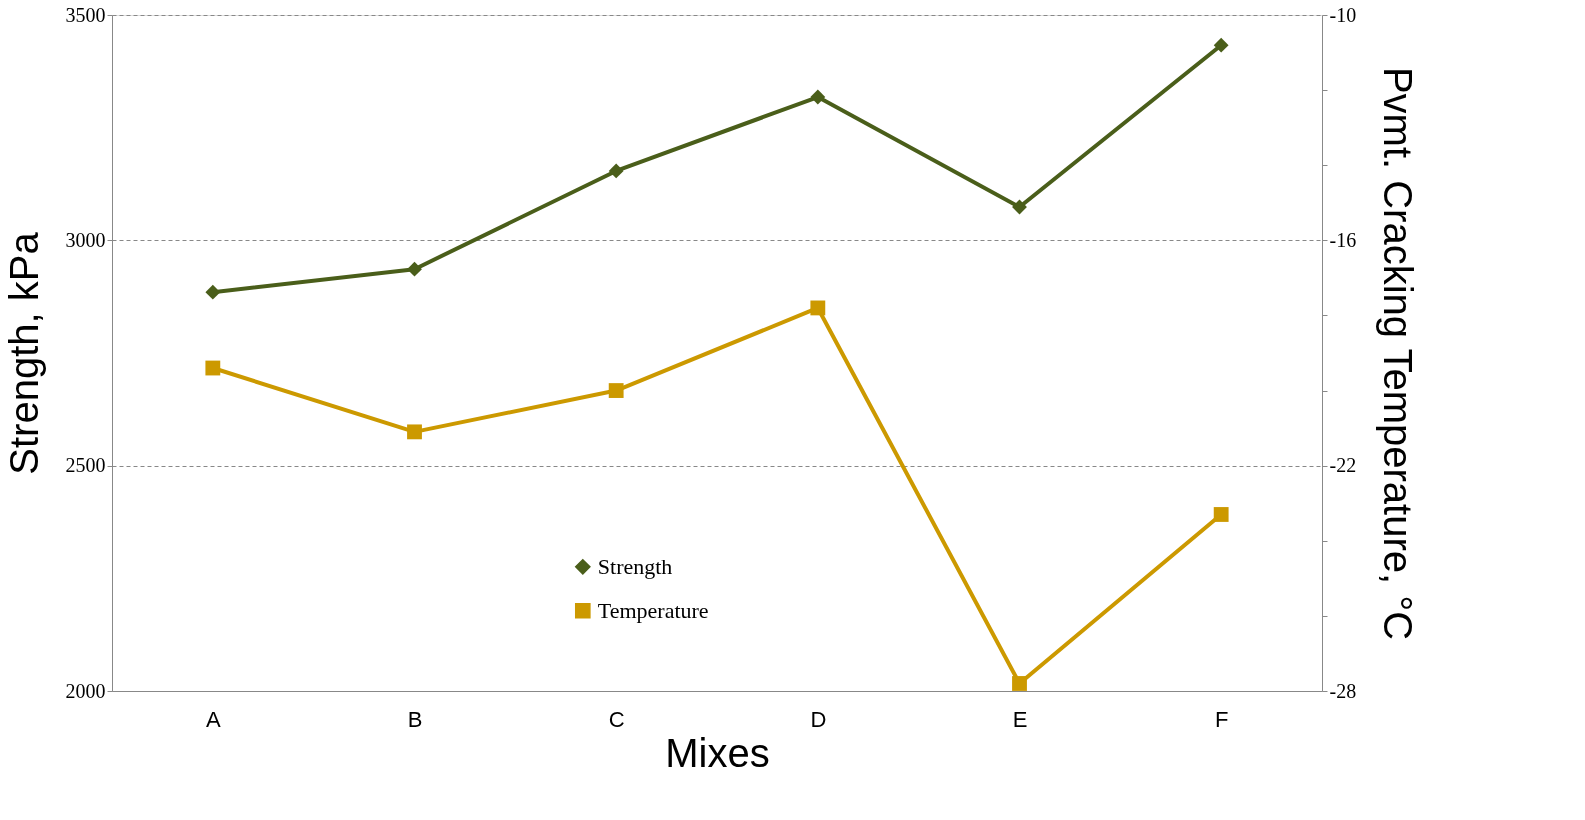 The image size is (1585, 820). Describe the element at coordinates (23, 353) in the screenshot. I see `y-axis-title: Strength, kPa` at that location.